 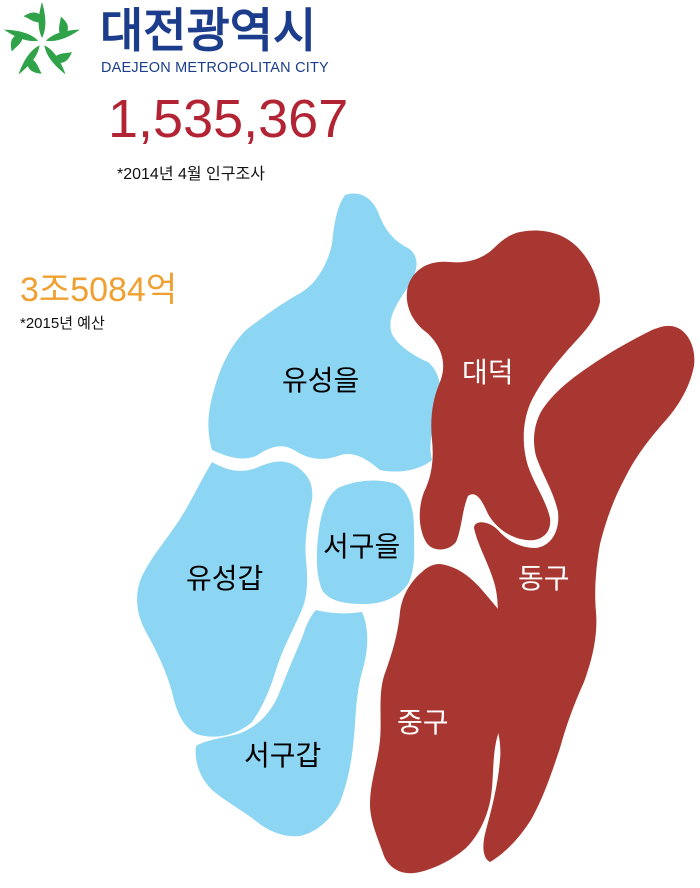 What do you see at coordinates (503, 390) in the screenshot?
I see `district-daedeok` at bounding box center [503, 390].